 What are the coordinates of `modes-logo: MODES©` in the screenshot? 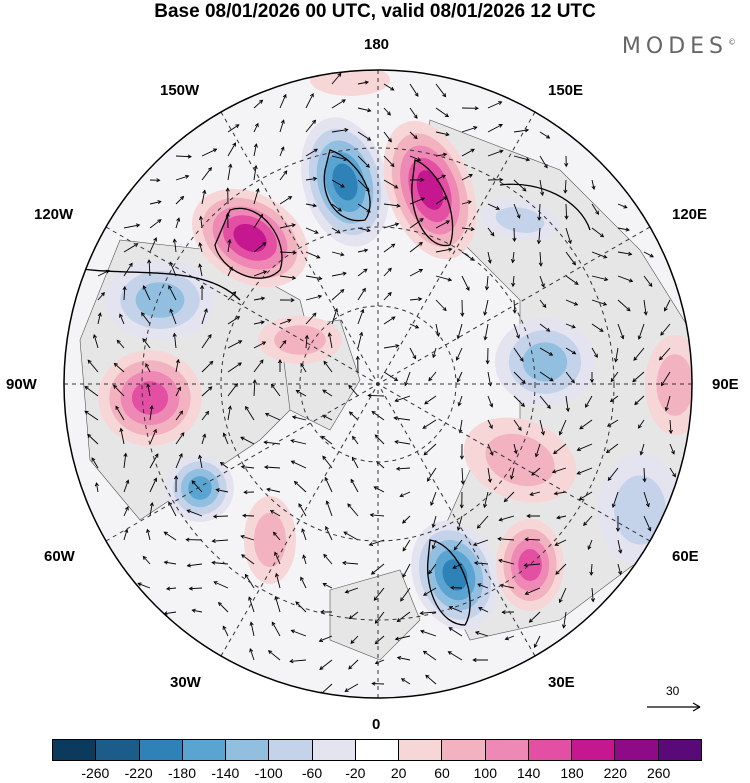 It's located at (679, 46).